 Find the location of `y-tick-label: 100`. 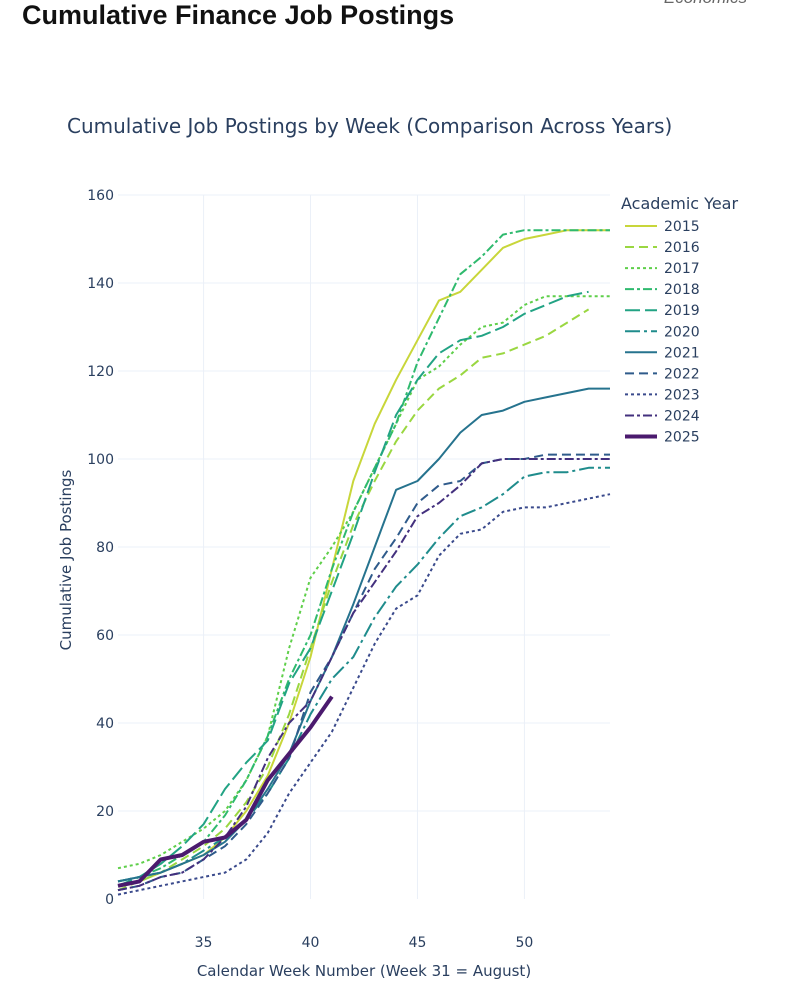

y-tick-label: 100 is located at coordinates (100, 460).